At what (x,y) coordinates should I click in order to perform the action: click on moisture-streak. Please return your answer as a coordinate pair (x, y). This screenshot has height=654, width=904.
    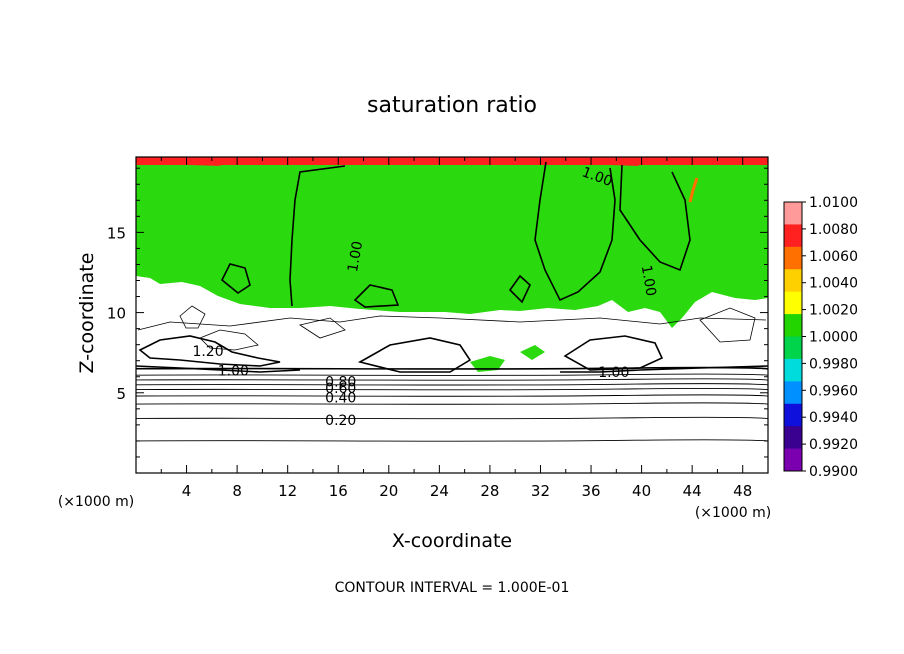
    Looking at the image, I should click on (693, 190).